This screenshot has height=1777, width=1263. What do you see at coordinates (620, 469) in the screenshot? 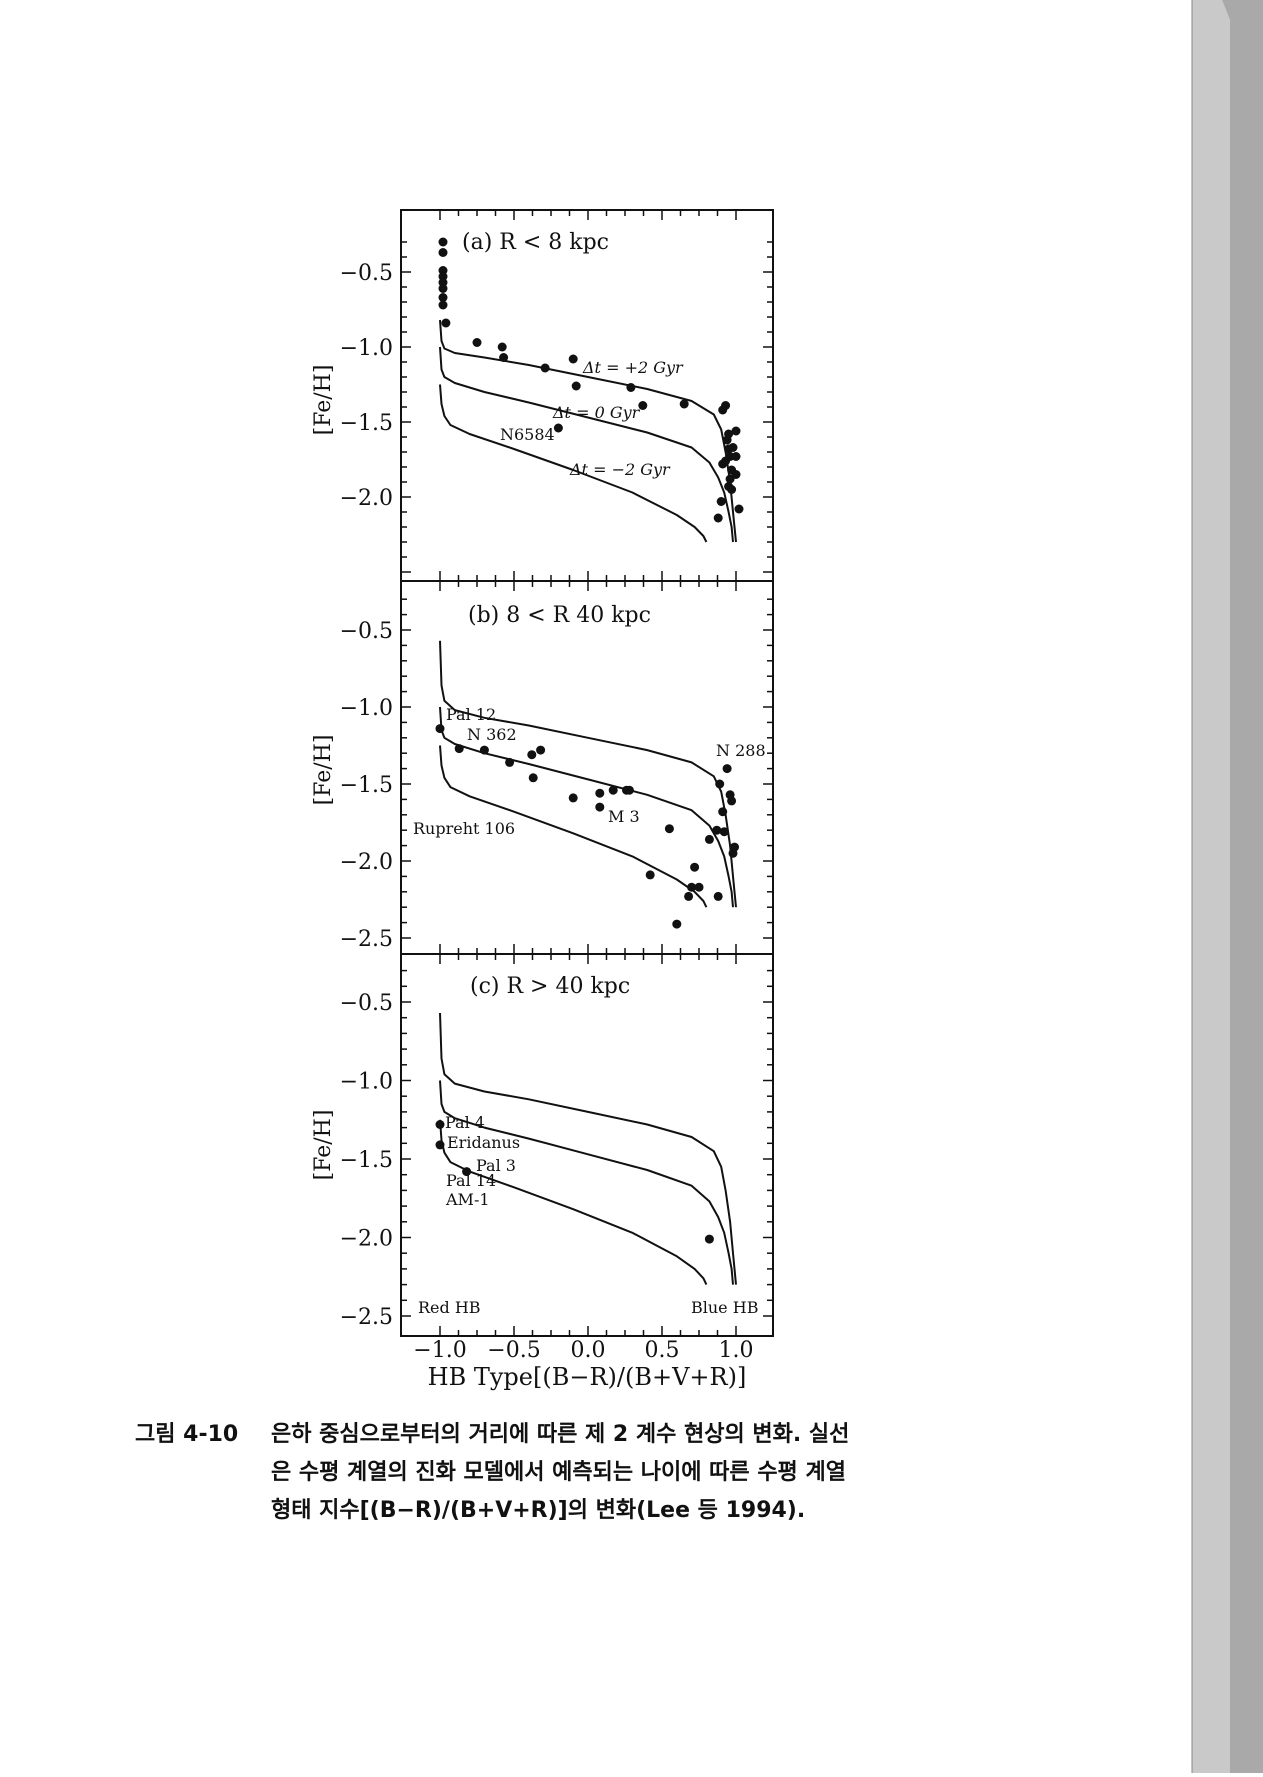
I see `annotation-dt-minus2: Δt = −2 Gyr` at bounding box center [620, 469].